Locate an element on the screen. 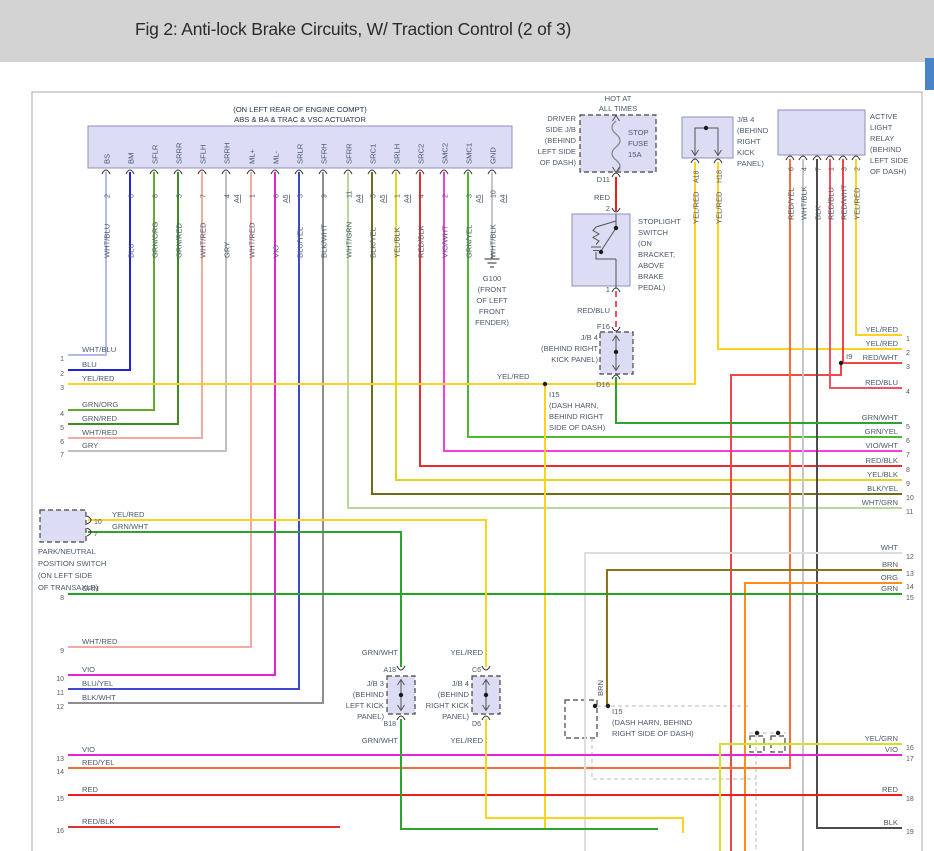 This screenshot has width=934, height=851. abs-connector-title: ABS & BA & TRAC & VSC ACTUATOR is located at coordinates (300, 119).